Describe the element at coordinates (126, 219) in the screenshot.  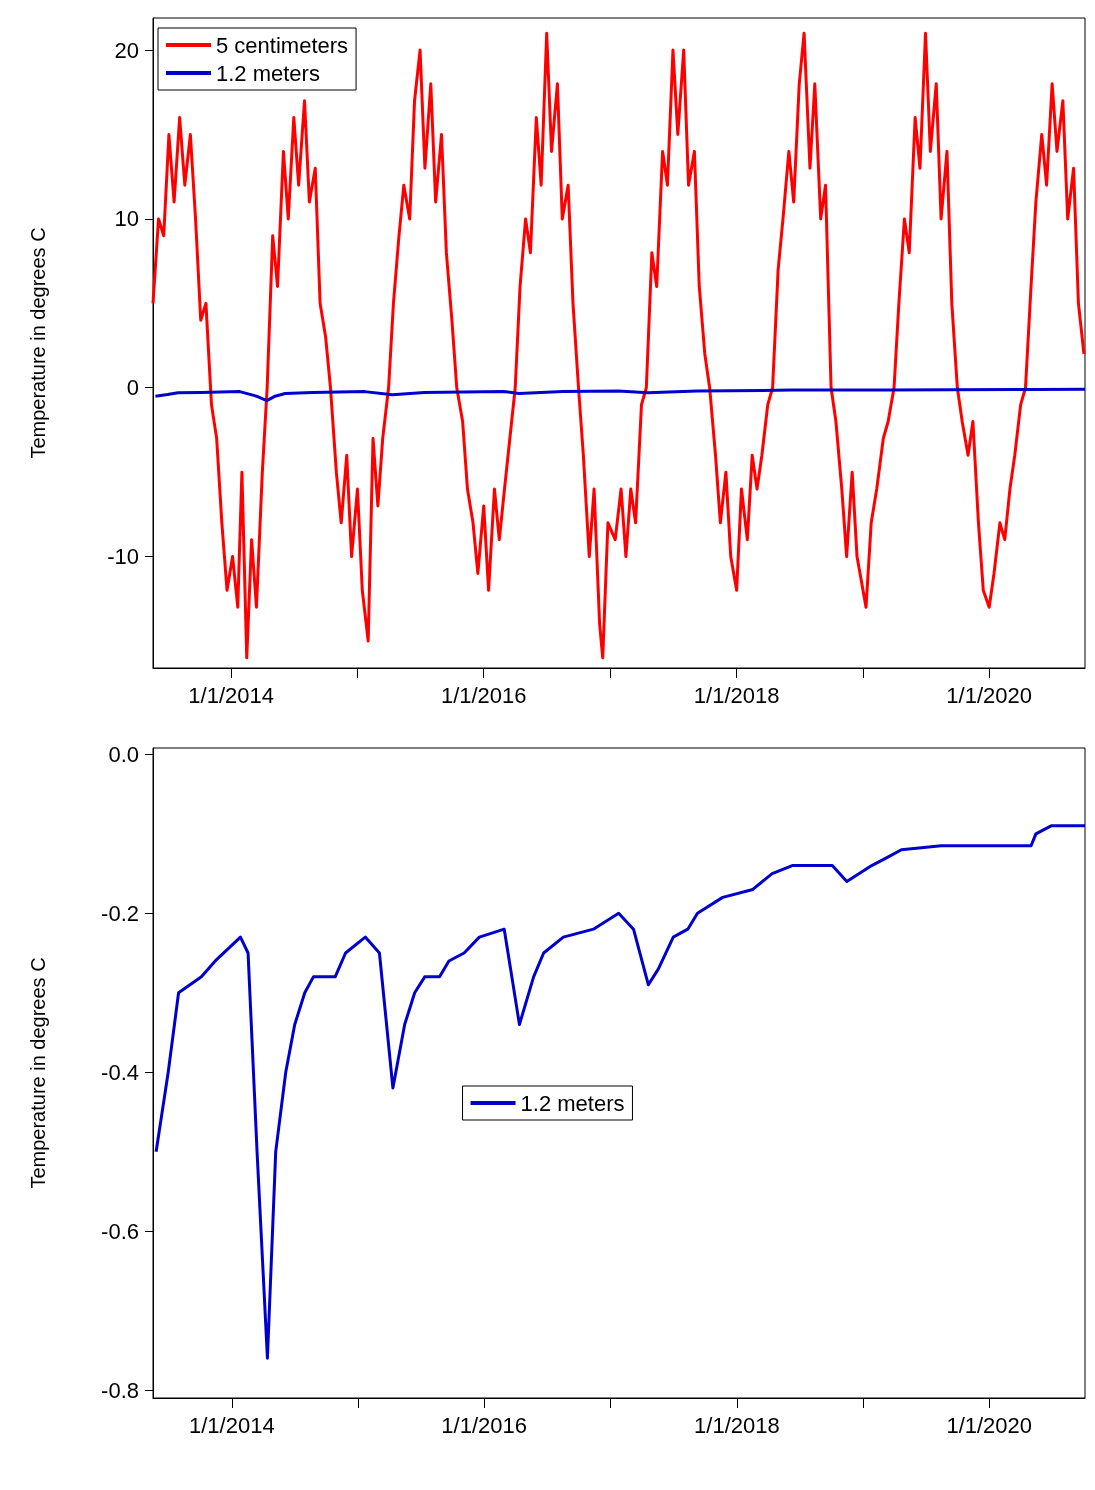
I see `y-tick-label: 10` at that location.